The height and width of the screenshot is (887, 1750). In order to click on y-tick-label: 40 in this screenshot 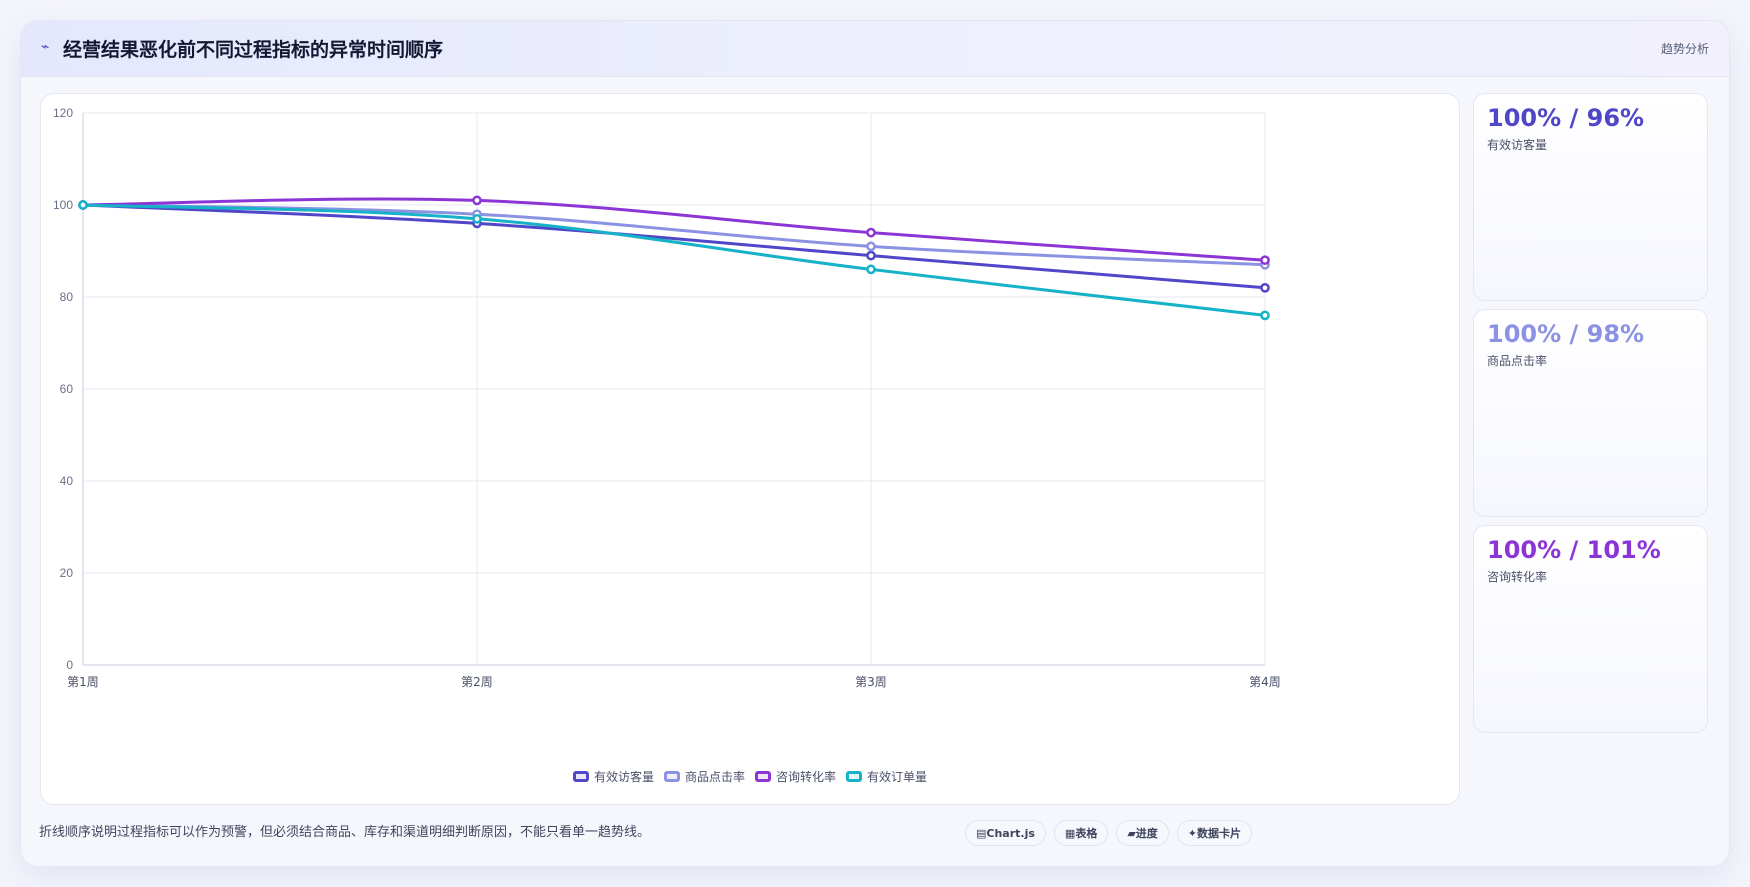, I will do `click(67, 481)`.